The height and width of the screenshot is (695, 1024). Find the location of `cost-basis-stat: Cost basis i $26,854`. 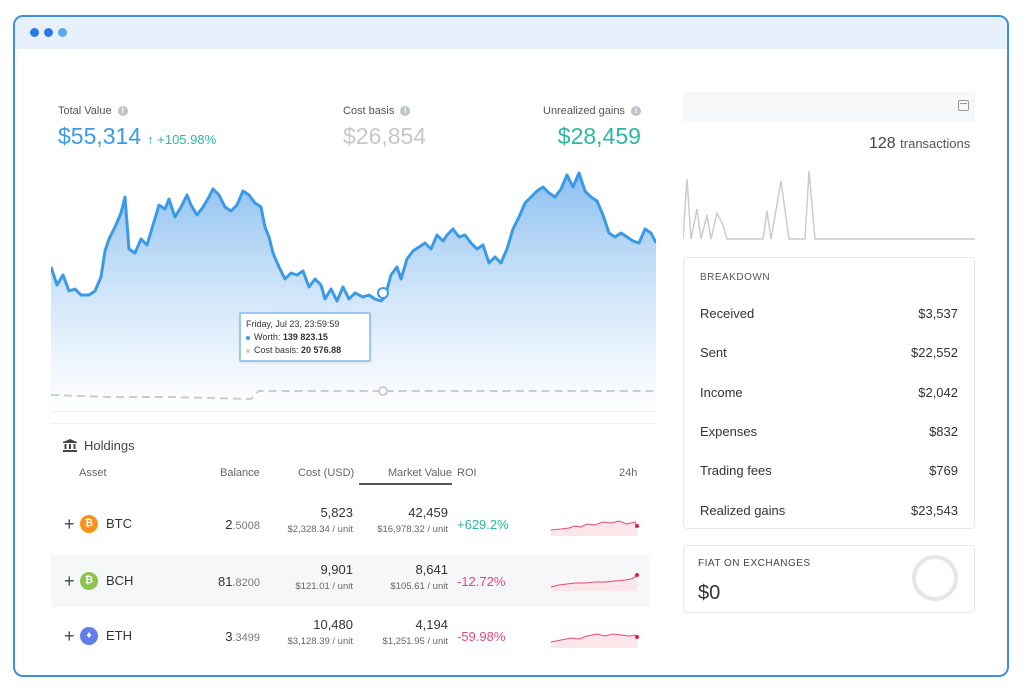

cost-basis-stat: Cost basis i $26,854 is located at coordinates (384, 127).